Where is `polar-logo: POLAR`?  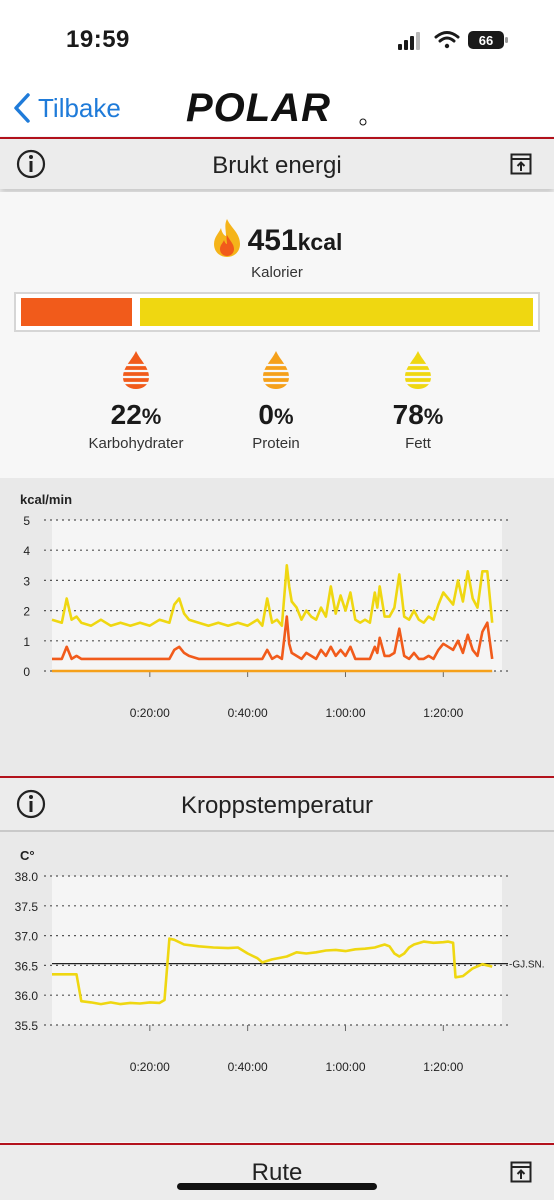
polar-logo: POLAR is located at coordinates (278, 110).